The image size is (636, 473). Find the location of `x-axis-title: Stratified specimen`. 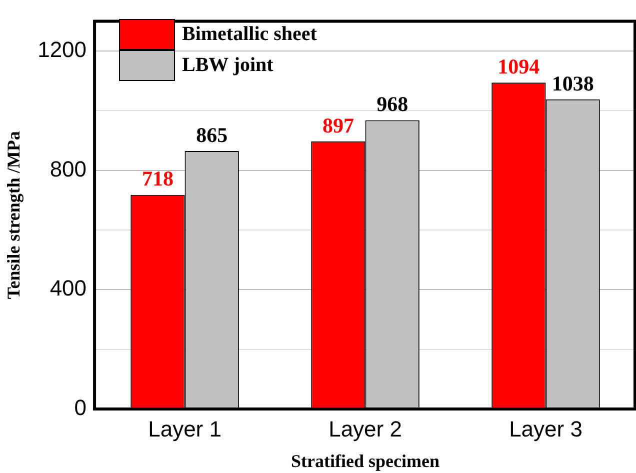

x-axis-title: Stratified specimen is located at coordinates (365, 460).